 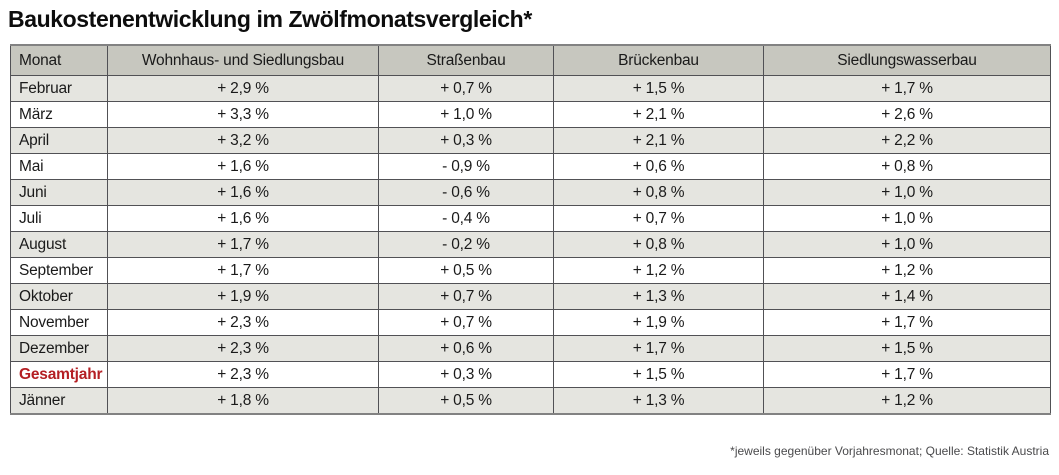 What do you see at coordinates (243, 60) in the screenshot?
I see `column-header-wohnhaus-siedlungsbau: Wohnhaus- und Siedlungsbau` at bounding box center [243, 60].